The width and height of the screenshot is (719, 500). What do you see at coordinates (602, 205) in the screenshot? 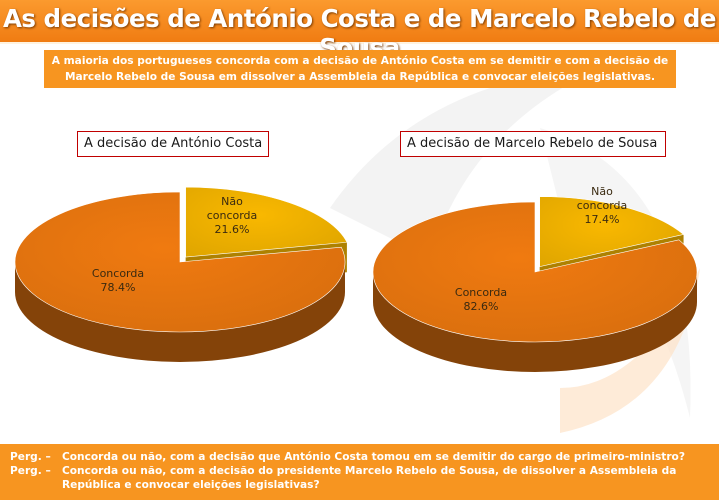
I see `data-label-nao-concorda-marcelo: Não concorda 17.4%` at bounding box center [602, 205].